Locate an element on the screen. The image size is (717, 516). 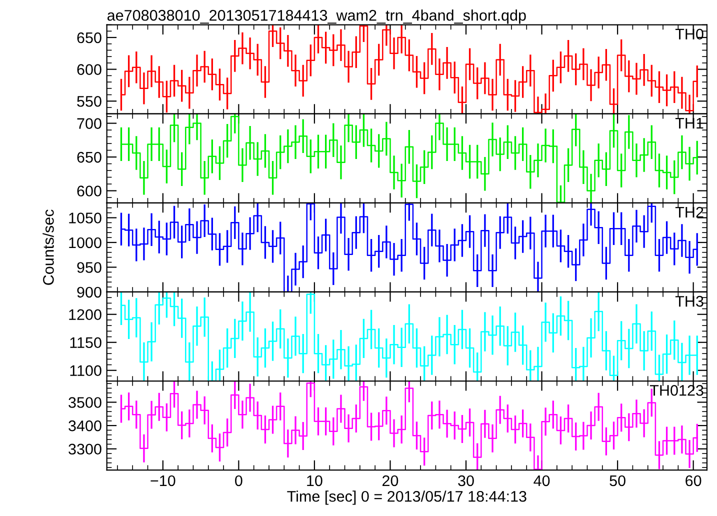
annotation: TH2 is located at coordinates (689, 212).